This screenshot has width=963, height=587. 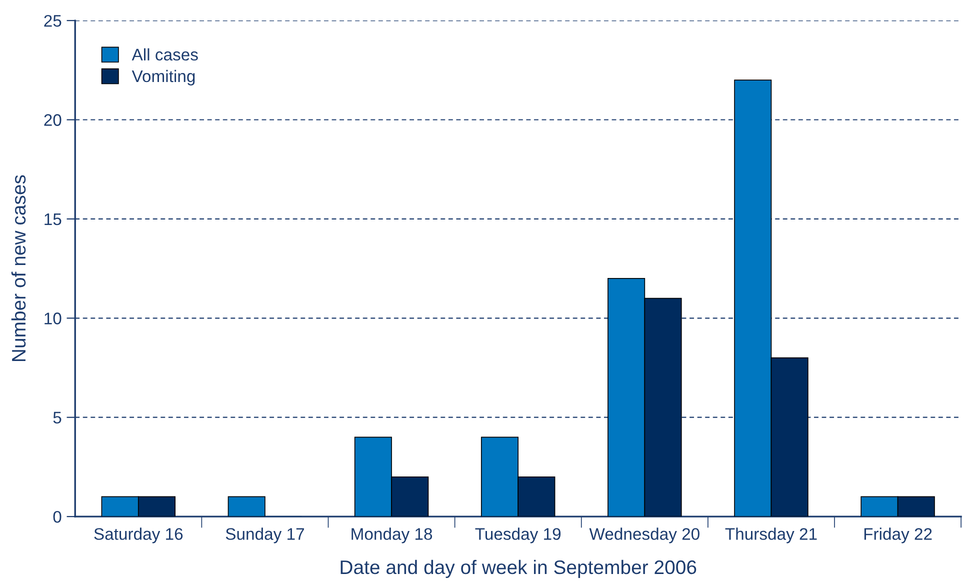 I want to click on y-tick-label: 15, so click(x=53, y=220).